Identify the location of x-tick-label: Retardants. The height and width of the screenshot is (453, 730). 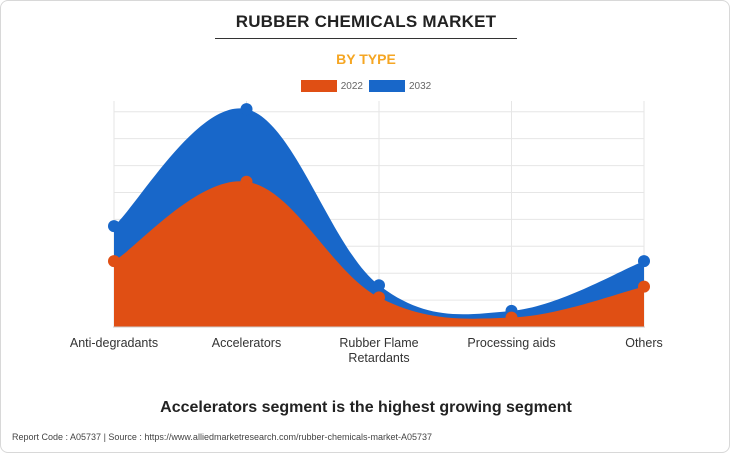
(378, 358).